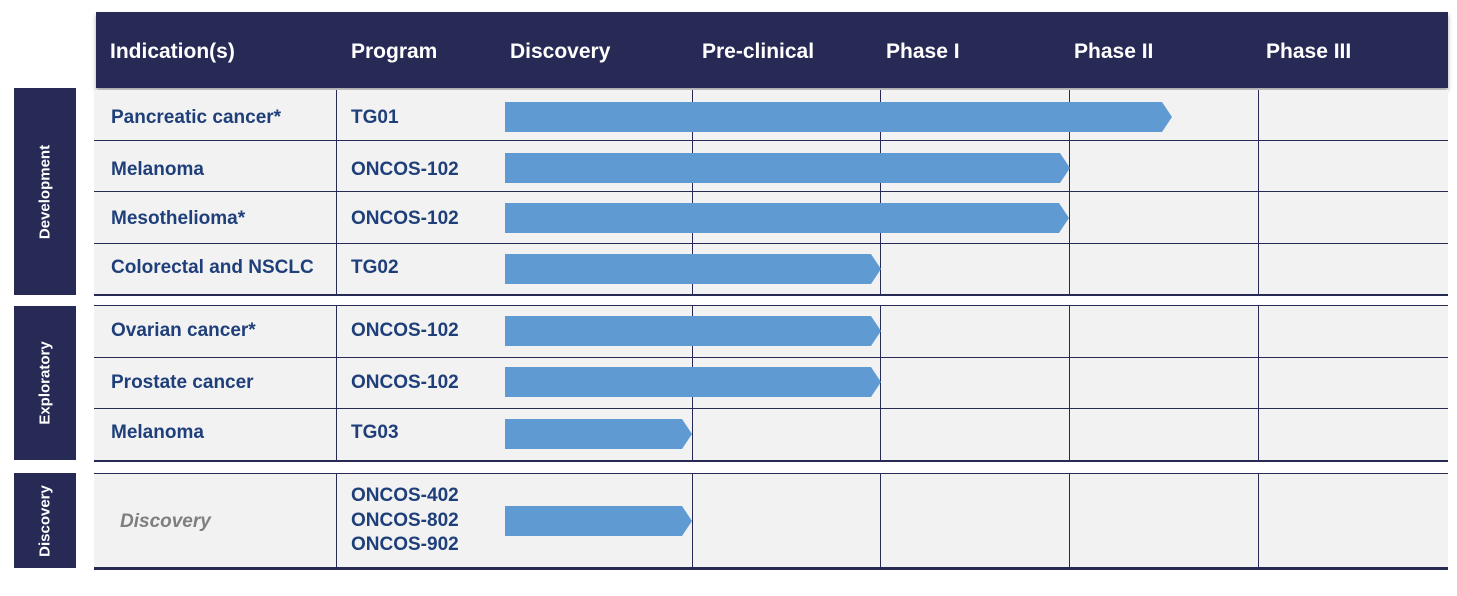 The width and height of the screenshot is (1457, 596). I want to click on progress-arrow-mesothelioma, so click(787, 218).